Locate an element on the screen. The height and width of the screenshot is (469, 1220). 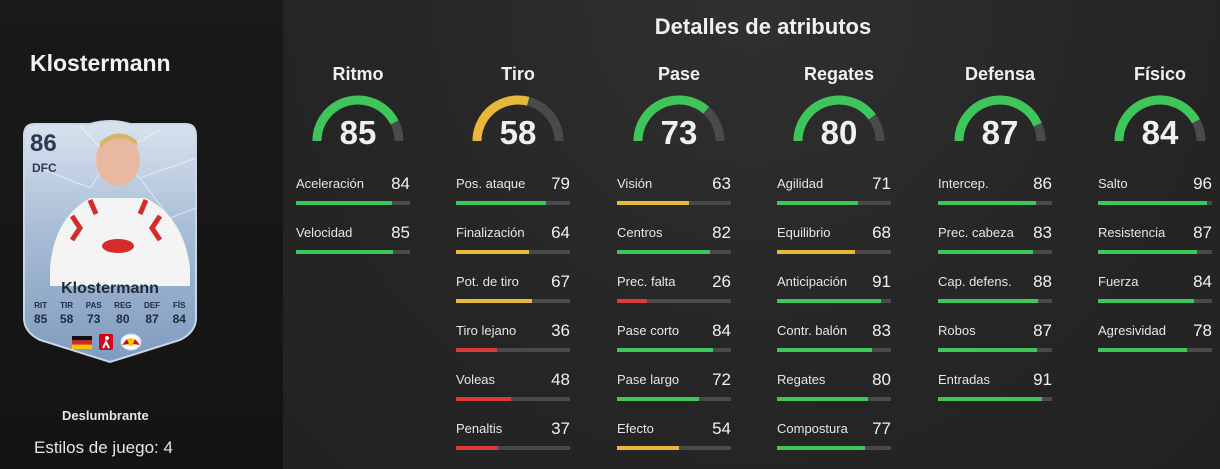
attribute-value: 96 is located at coordinates (1202, 183).